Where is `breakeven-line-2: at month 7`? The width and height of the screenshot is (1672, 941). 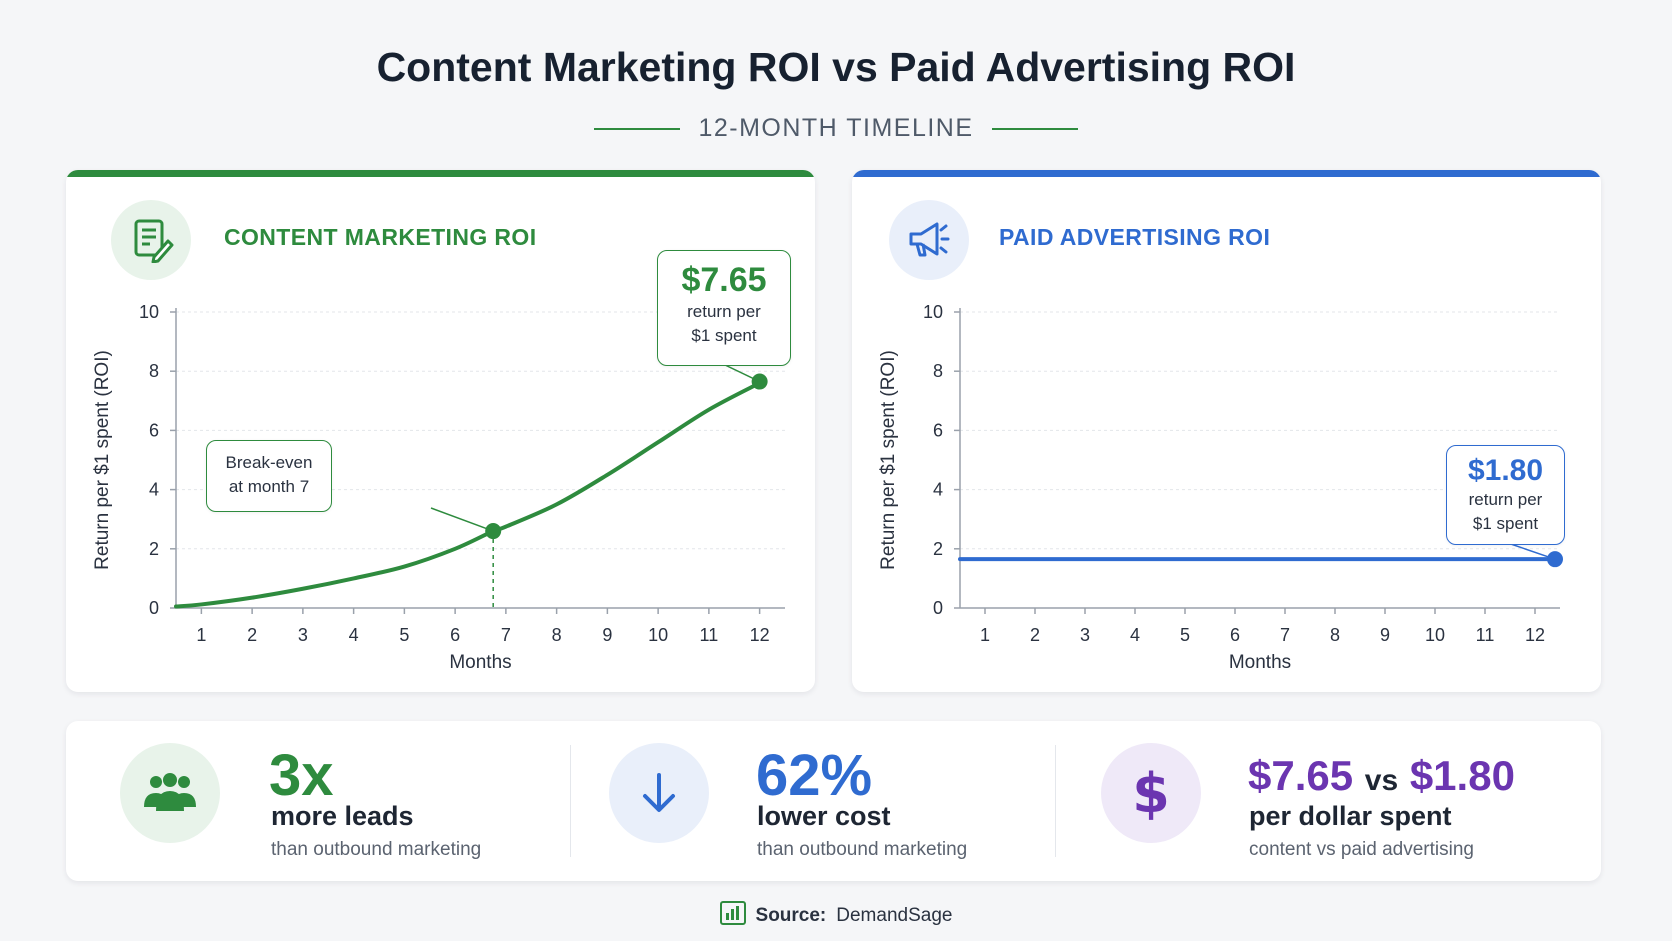 breakeven-line-2: at month 7 is located at coordinates (269, 486).